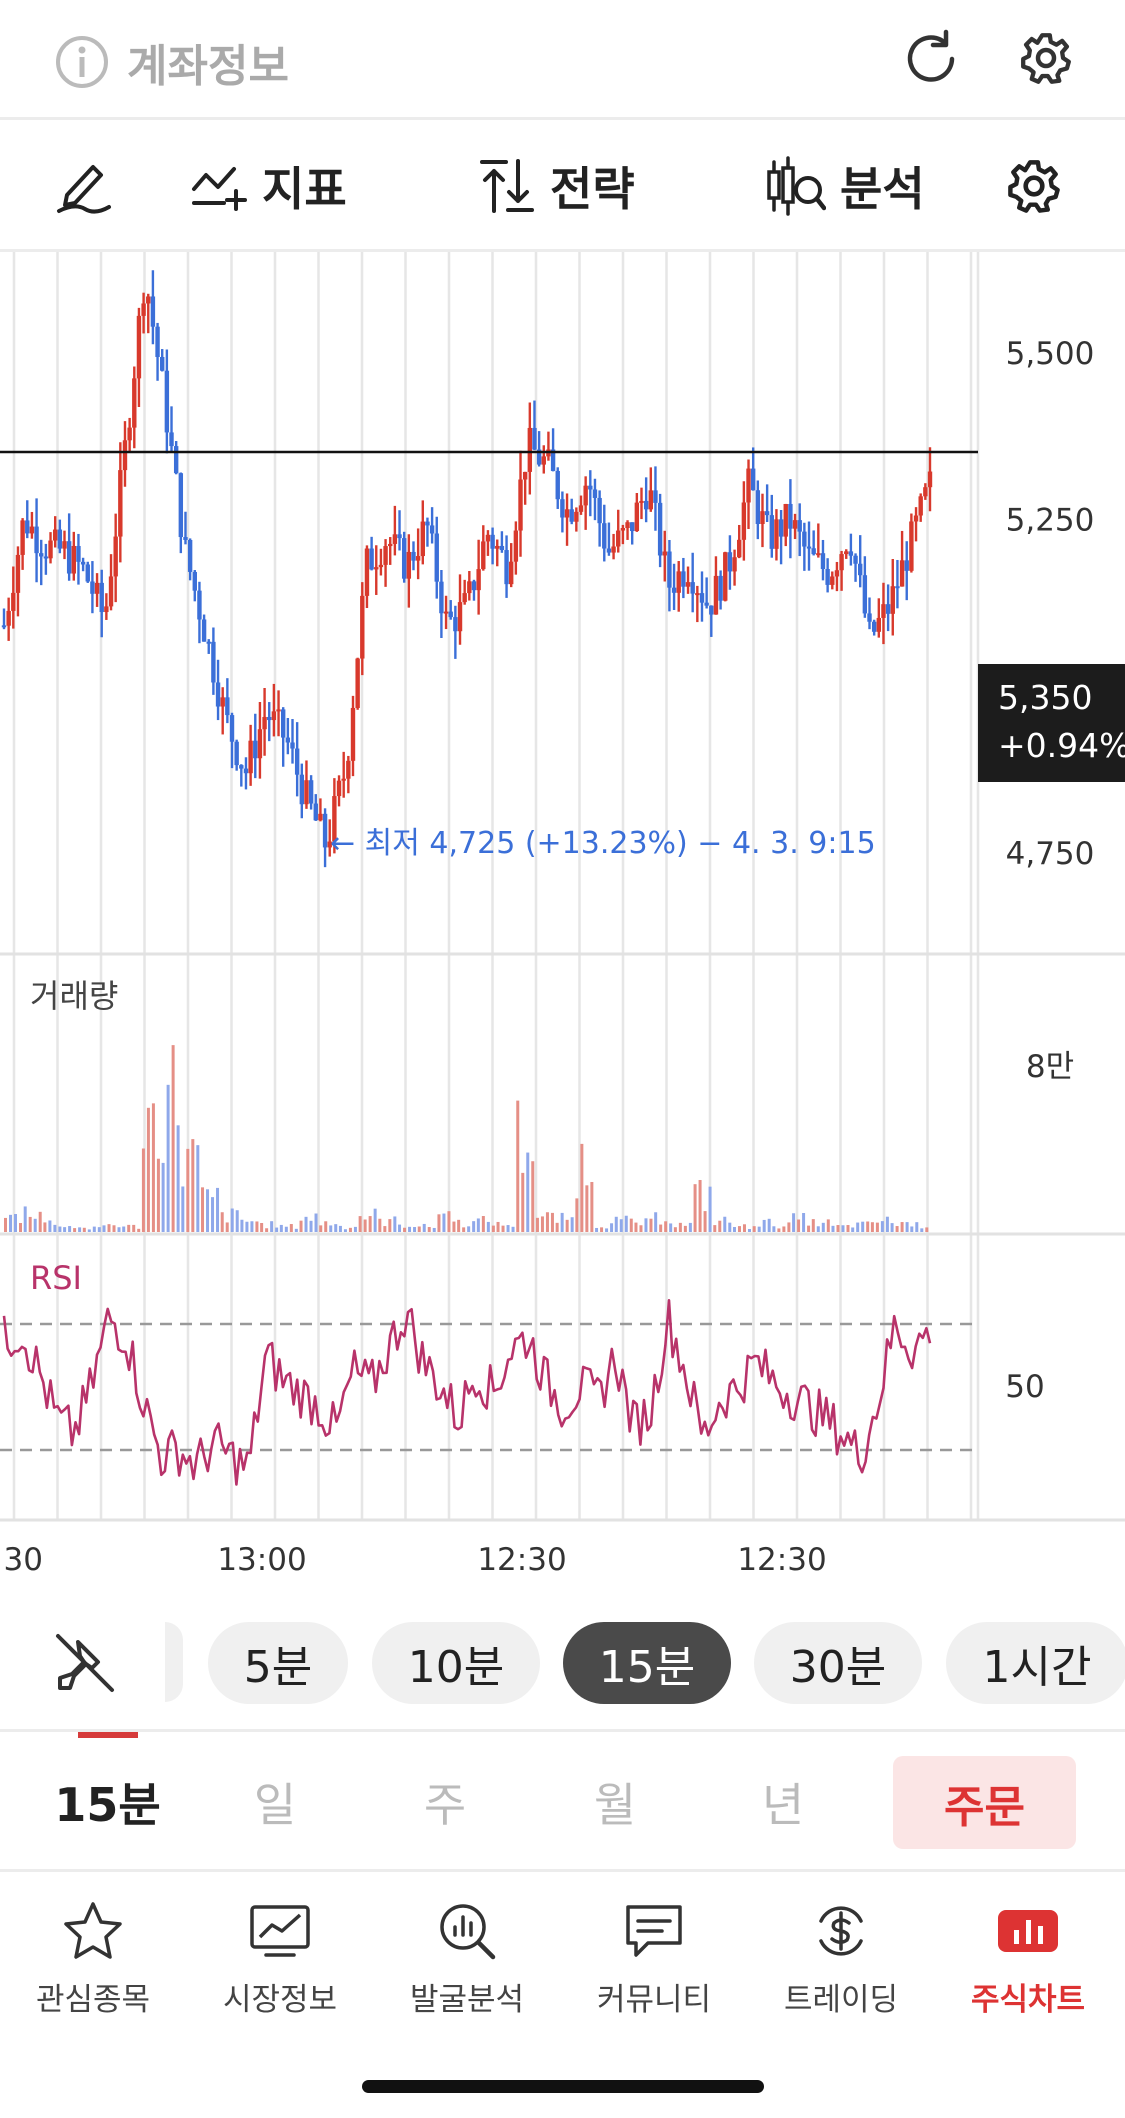  I want to click on nav-community: 커뮤니티, so click(654, 1957).